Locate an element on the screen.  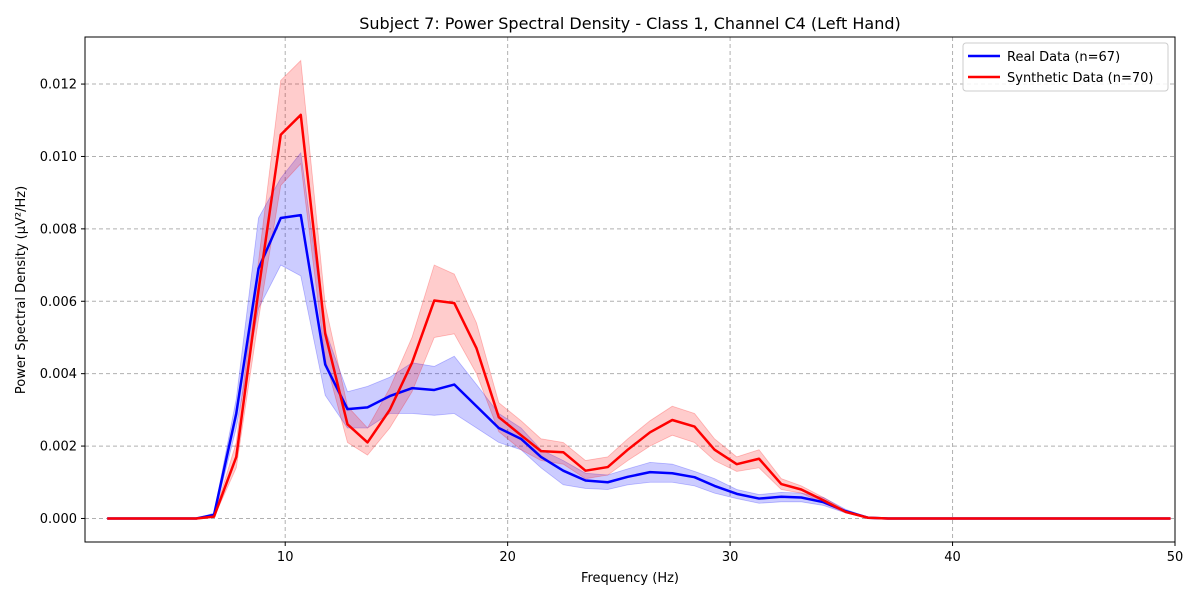
y-tick-label: 0.002 is located at coordinates (58, 447).